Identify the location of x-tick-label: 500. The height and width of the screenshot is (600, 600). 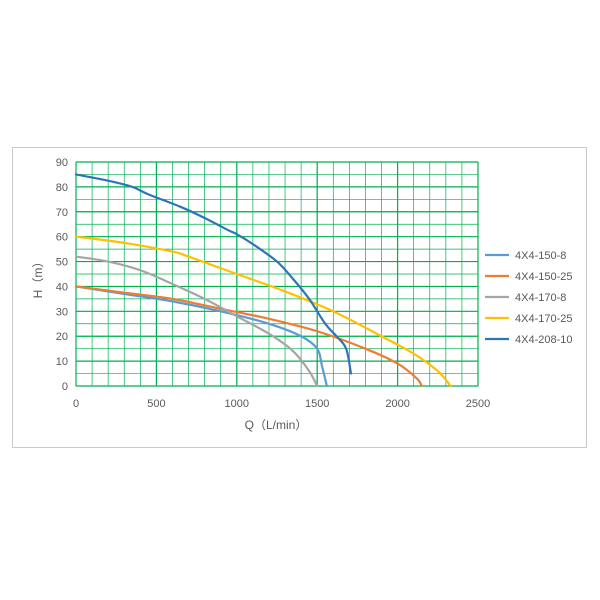
(156, 404).